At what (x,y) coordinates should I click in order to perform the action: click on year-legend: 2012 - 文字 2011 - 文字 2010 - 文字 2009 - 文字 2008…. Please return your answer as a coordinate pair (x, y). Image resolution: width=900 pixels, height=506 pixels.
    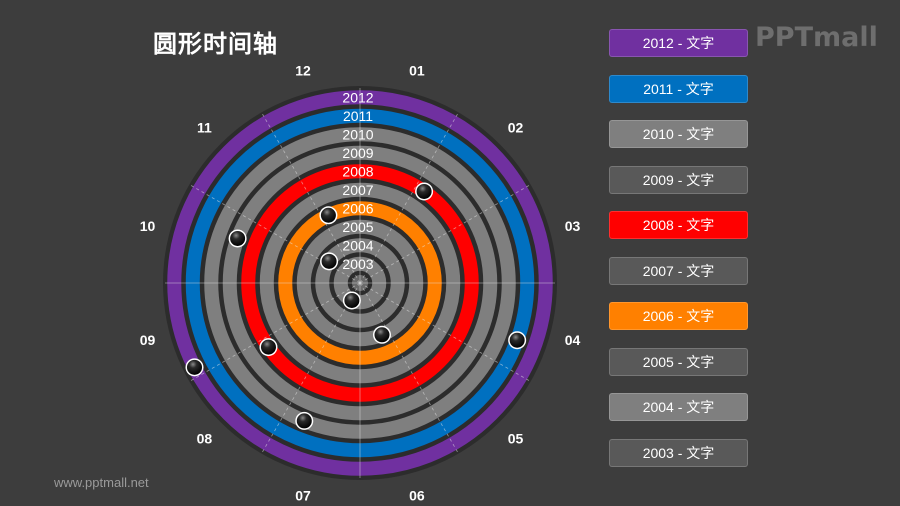
    Looking at the image, I should click on (678, 256).